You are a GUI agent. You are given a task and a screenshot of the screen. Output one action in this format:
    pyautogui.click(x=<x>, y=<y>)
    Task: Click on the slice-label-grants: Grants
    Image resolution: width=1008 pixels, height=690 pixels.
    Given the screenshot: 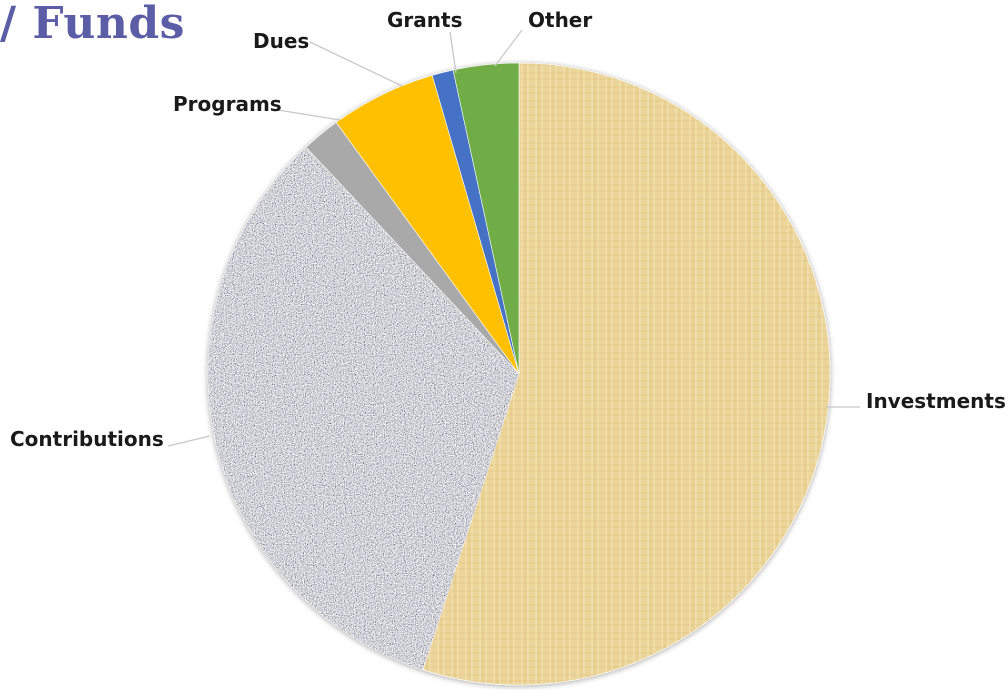 What is the action you would take?
    pyautogui.click(x=424, y=20)
    